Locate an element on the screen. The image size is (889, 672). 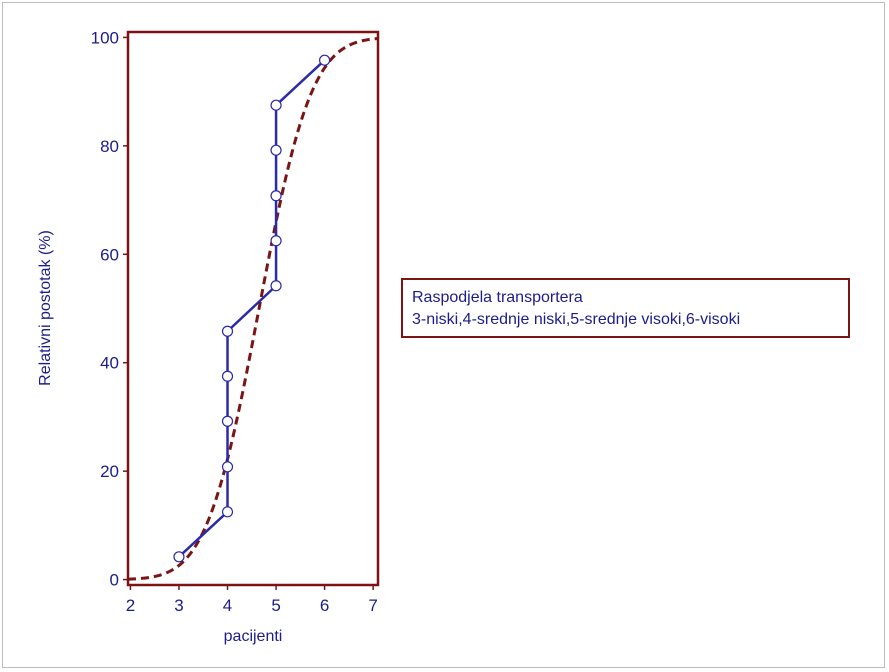
x-axis-ticks: 2 3 4 5 6 7 is located at coordinates (252, 600).